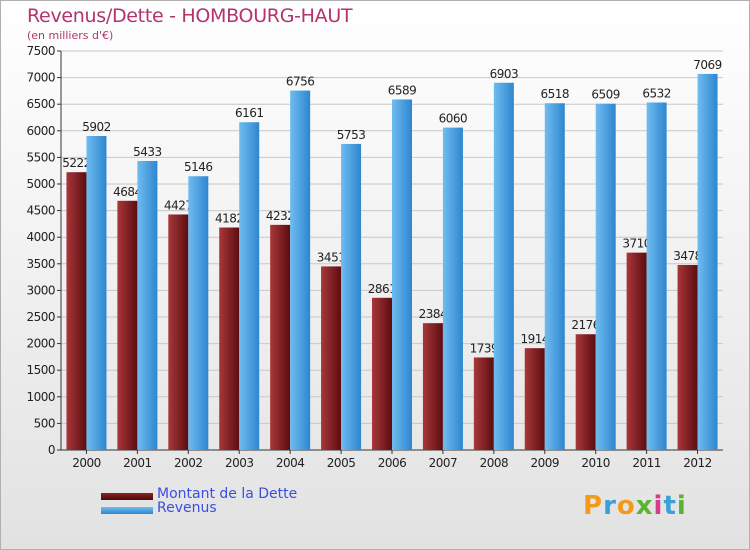  I want to click on data-label-revenue: 6161, so click(249, 113).